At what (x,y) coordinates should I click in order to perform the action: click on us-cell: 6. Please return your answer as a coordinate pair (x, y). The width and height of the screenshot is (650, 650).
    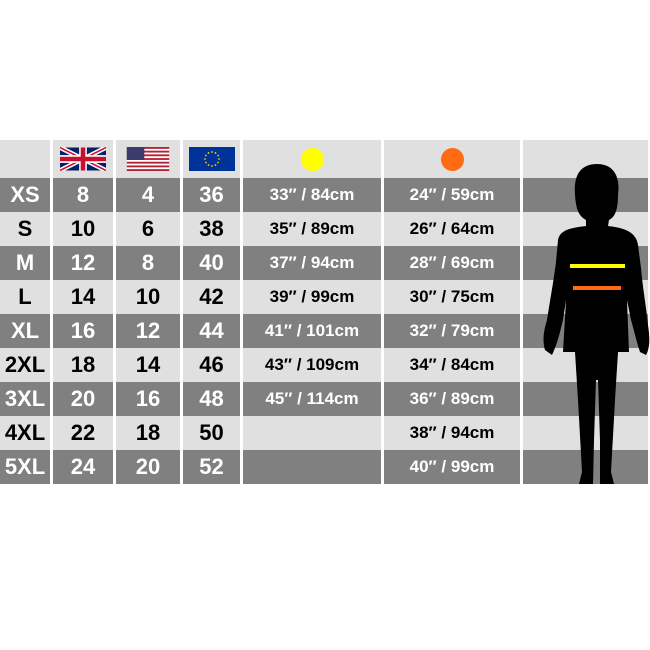
    Looking at the image, I should click on (148, 229).